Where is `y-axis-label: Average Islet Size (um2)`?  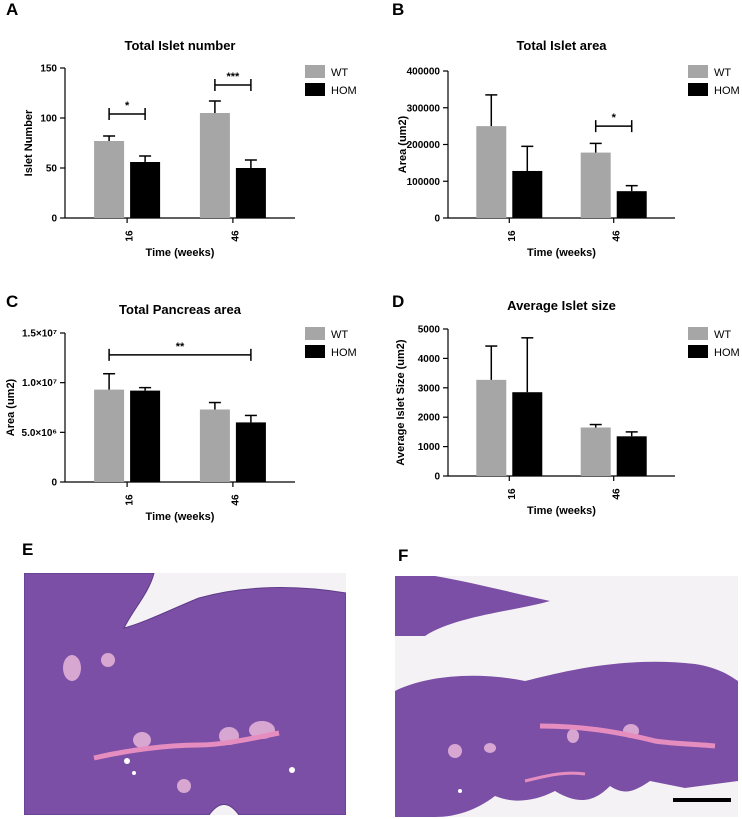
y-axis-label: Average Islet Size (um2) is located at coordinates (401, 402).